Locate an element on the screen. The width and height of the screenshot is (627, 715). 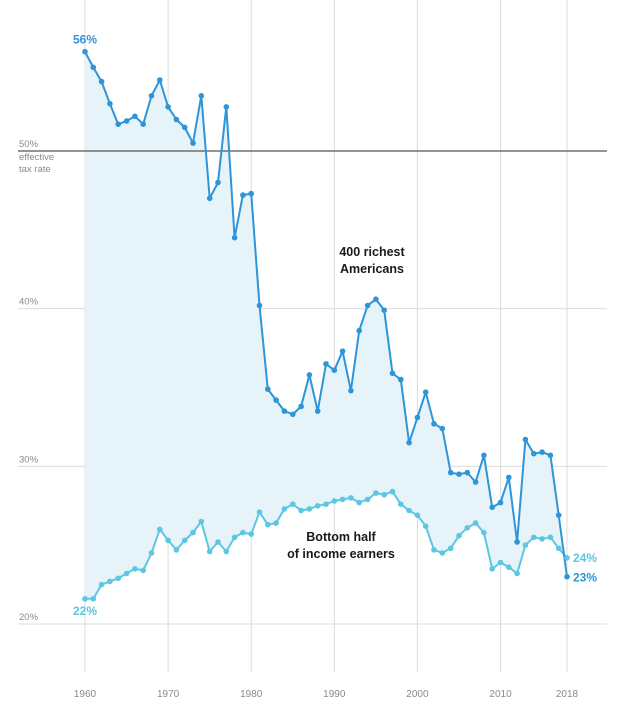
richest-point-1995 is located at coordinates (376, 299).